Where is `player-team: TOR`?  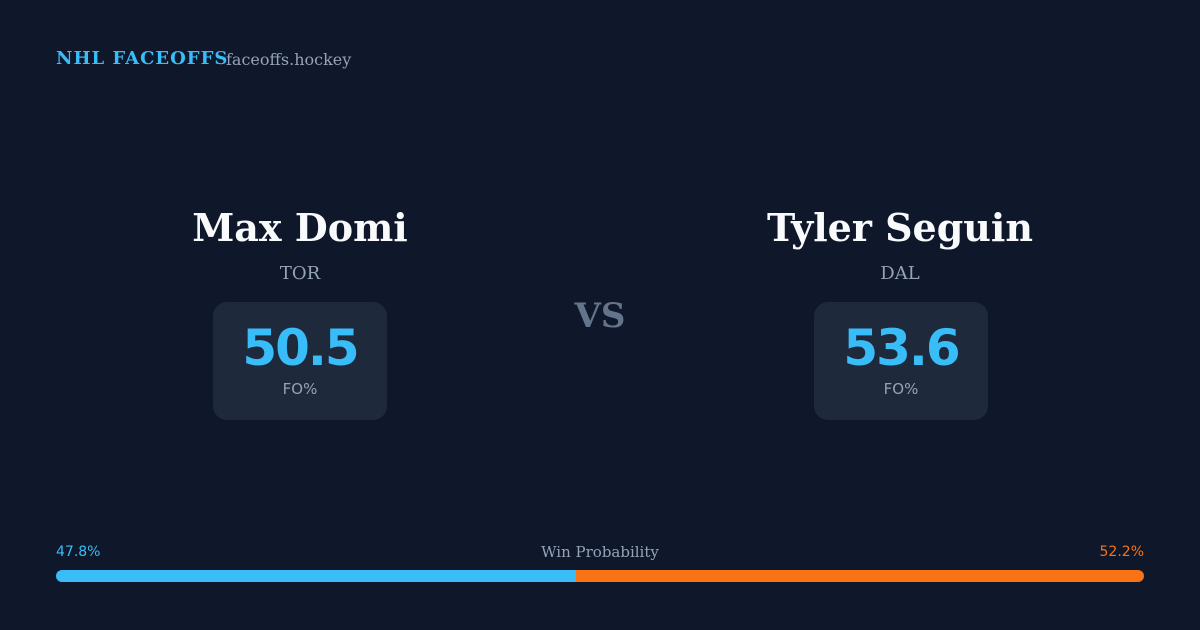
player-team: TOR is located at coordinates (300, 273).